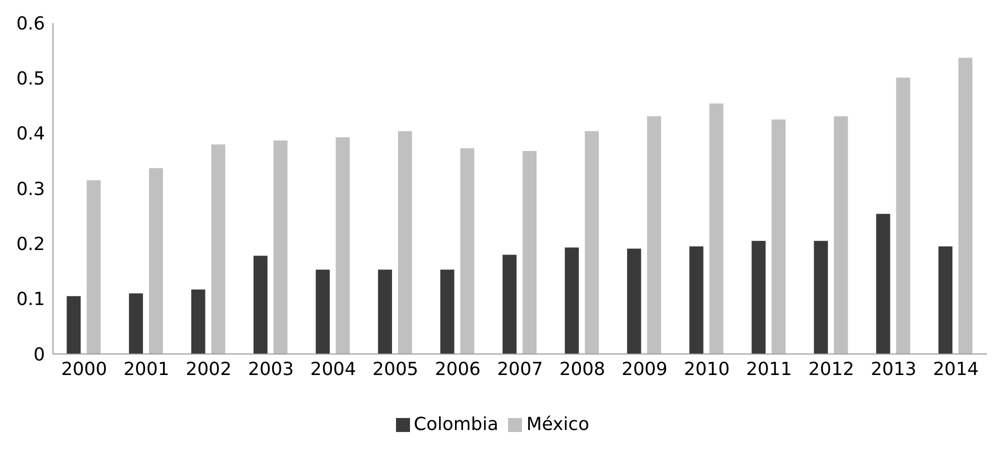 Image resolution: width=999 pixels, height=453 pixels. Describe the element at coordinates (30, 79) in the screenshot. I see `y-tick-label: 0.5` at that location.